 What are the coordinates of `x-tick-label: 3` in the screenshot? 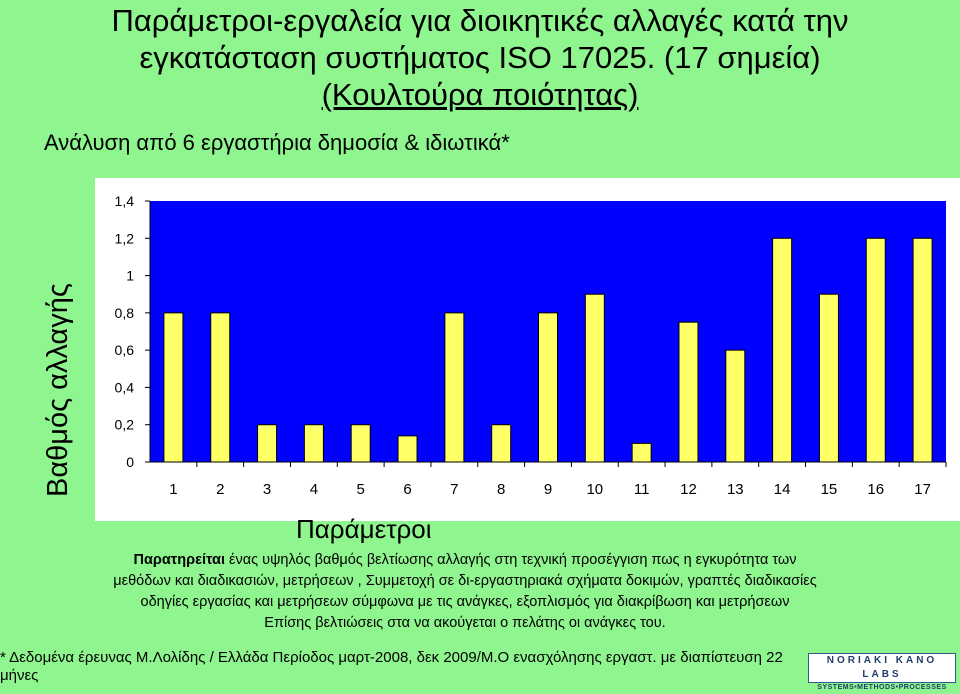 It's located at (267, 489).